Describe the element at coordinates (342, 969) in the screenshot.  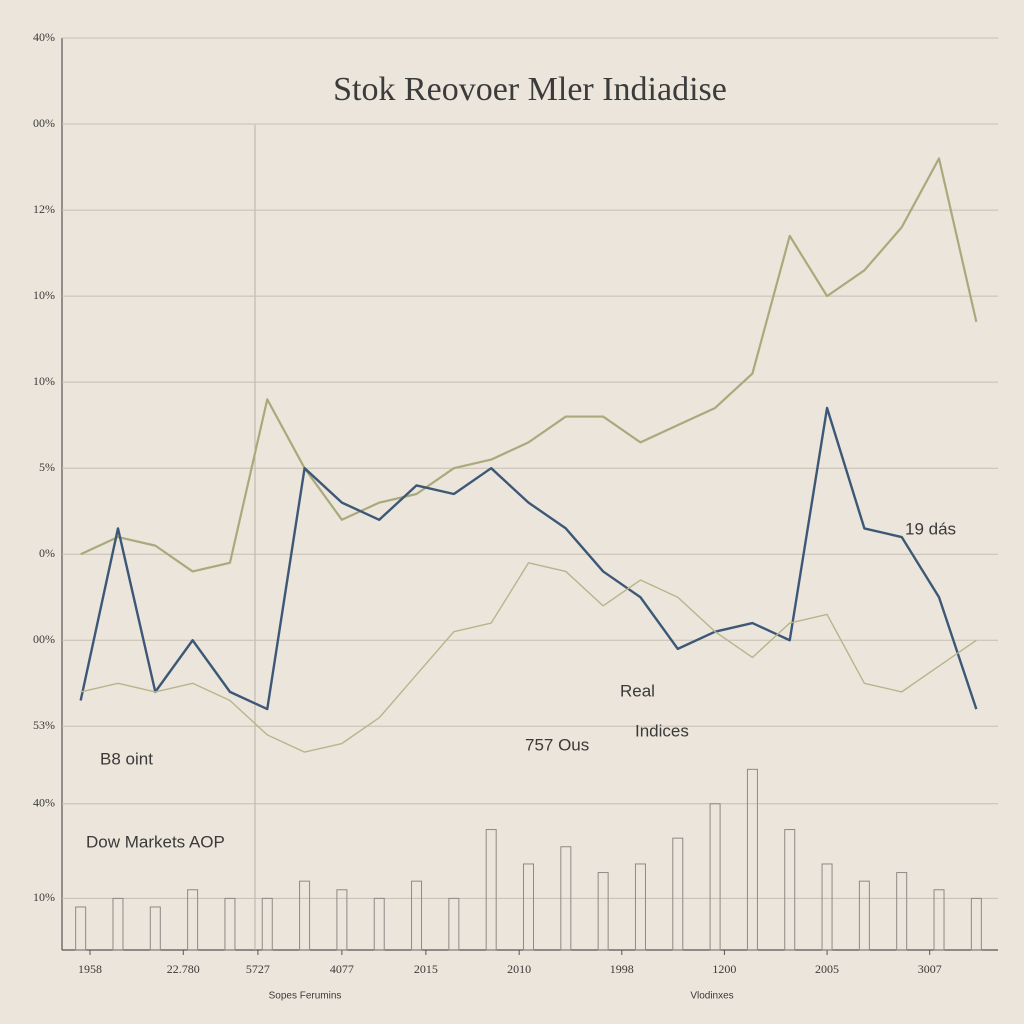
I see `x-tick-label: 4077` at that location.